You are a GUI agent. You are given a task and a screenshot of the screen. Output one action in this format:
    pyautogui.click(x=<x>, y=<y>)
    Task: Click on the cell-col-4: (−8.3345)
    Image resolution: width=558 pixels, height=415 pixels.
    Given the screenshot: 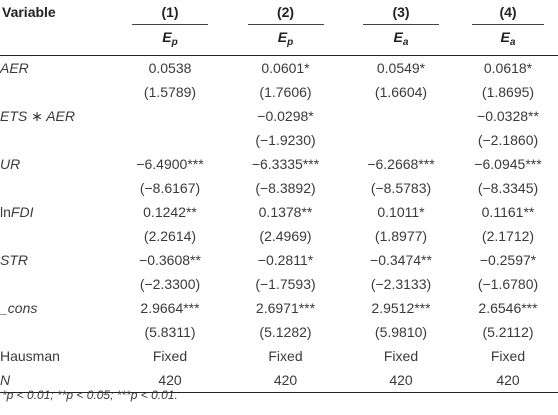 What is the action you would take?
    pyautogui.click(x=508, y=188)
    